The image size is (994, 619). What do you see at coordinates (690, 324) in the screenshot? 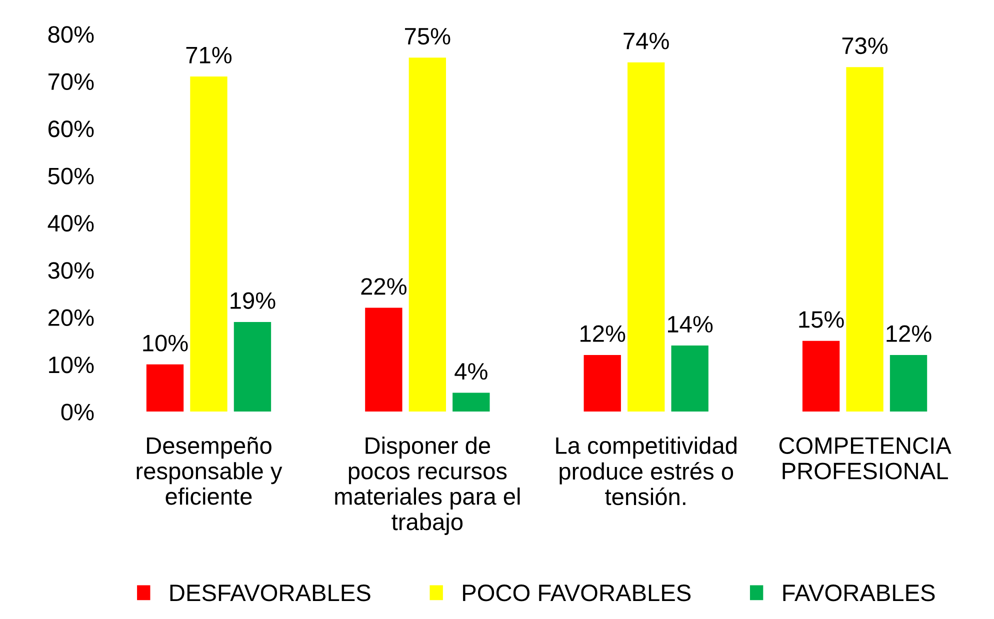
I see `data-label: 14%` at bounding box center [690, 324].